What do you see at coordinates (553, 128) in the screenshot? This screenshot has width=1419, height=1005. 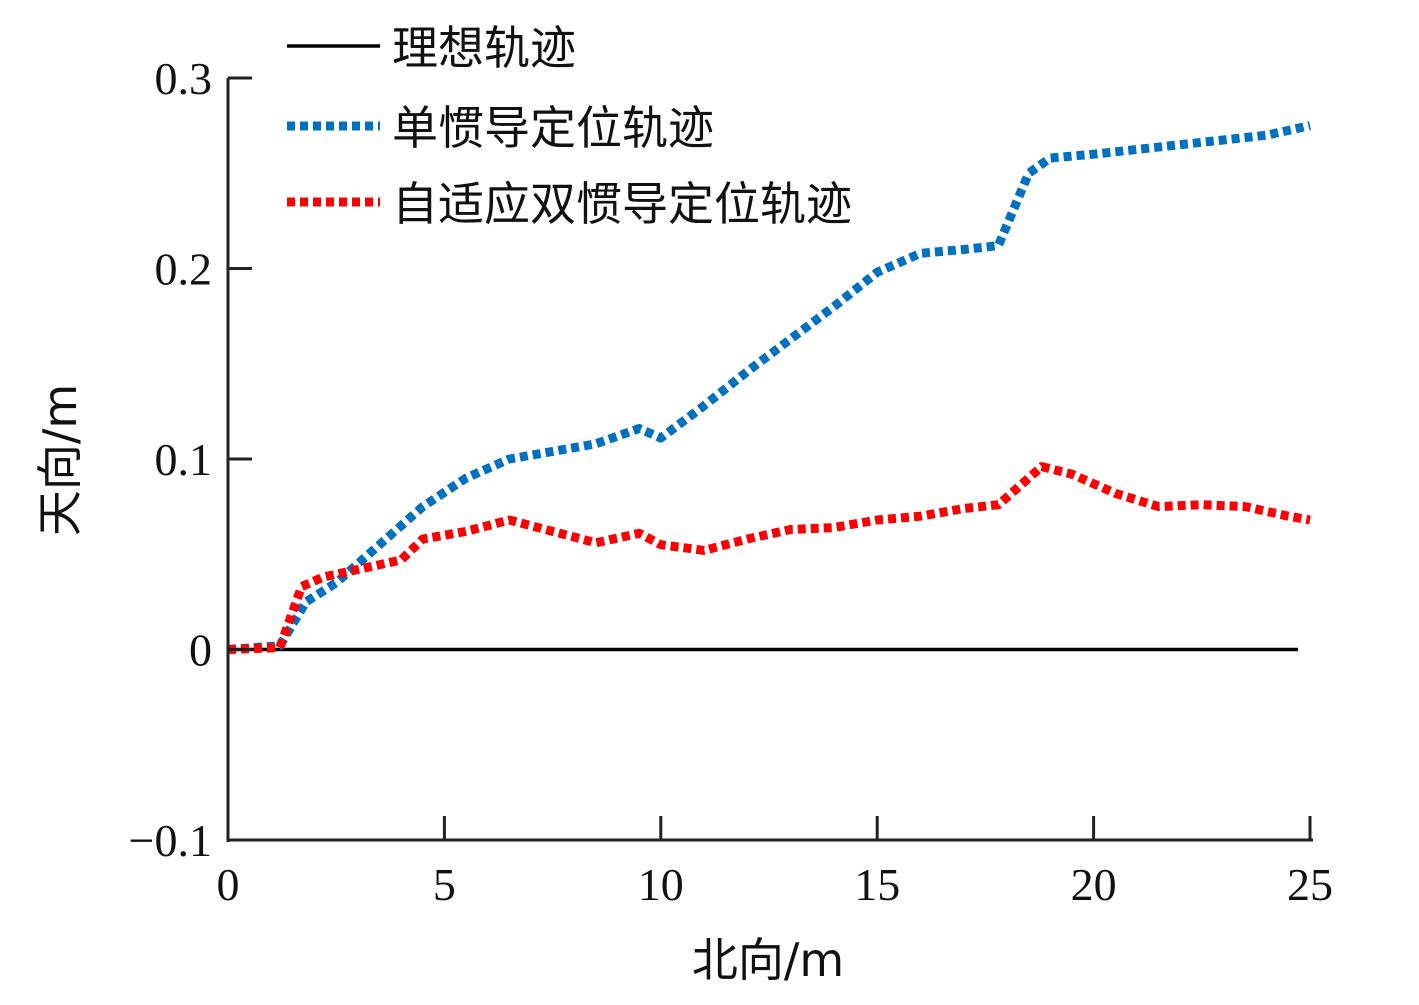 I see `legend-label-1: 单惯导定位轨迹` at bounding box center [553, 128].